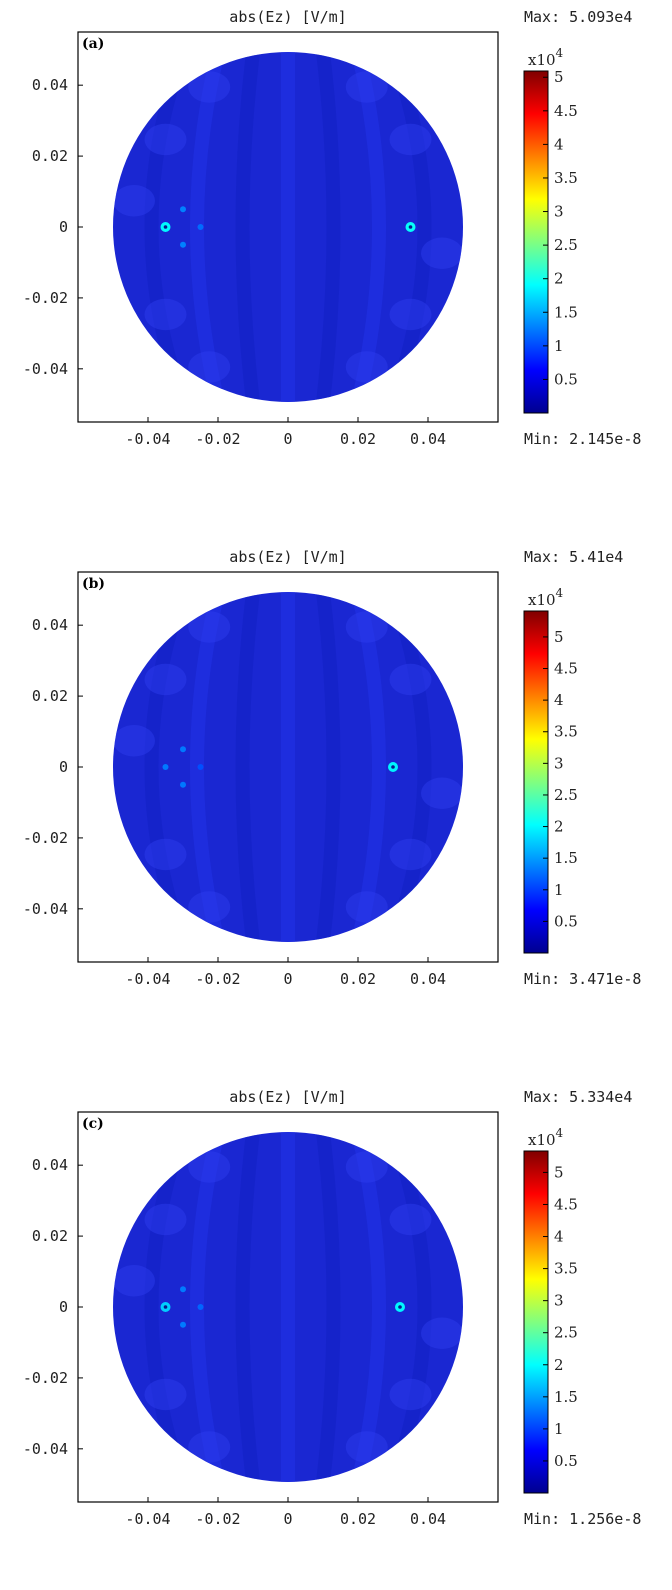 The width and height of the screenshot is (672, 1590). Describe the element at coordinates (573, 557) in the screenshot. I see `max-label: Max: 5.41e4` at that location.